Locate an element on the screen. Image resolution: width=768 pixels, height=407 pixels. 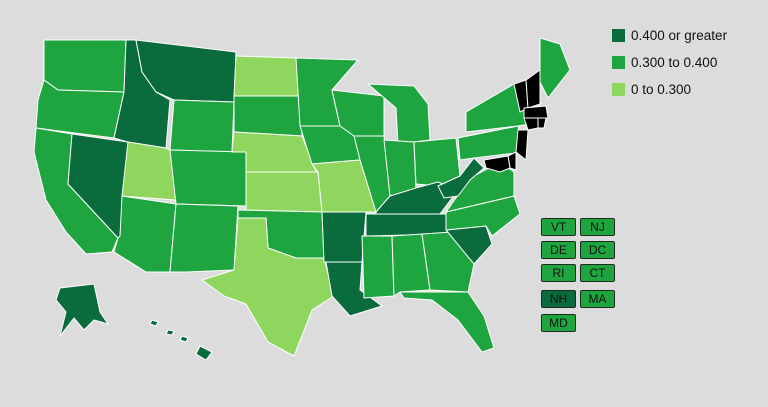
state-sd is located at coordinates (268, 116).